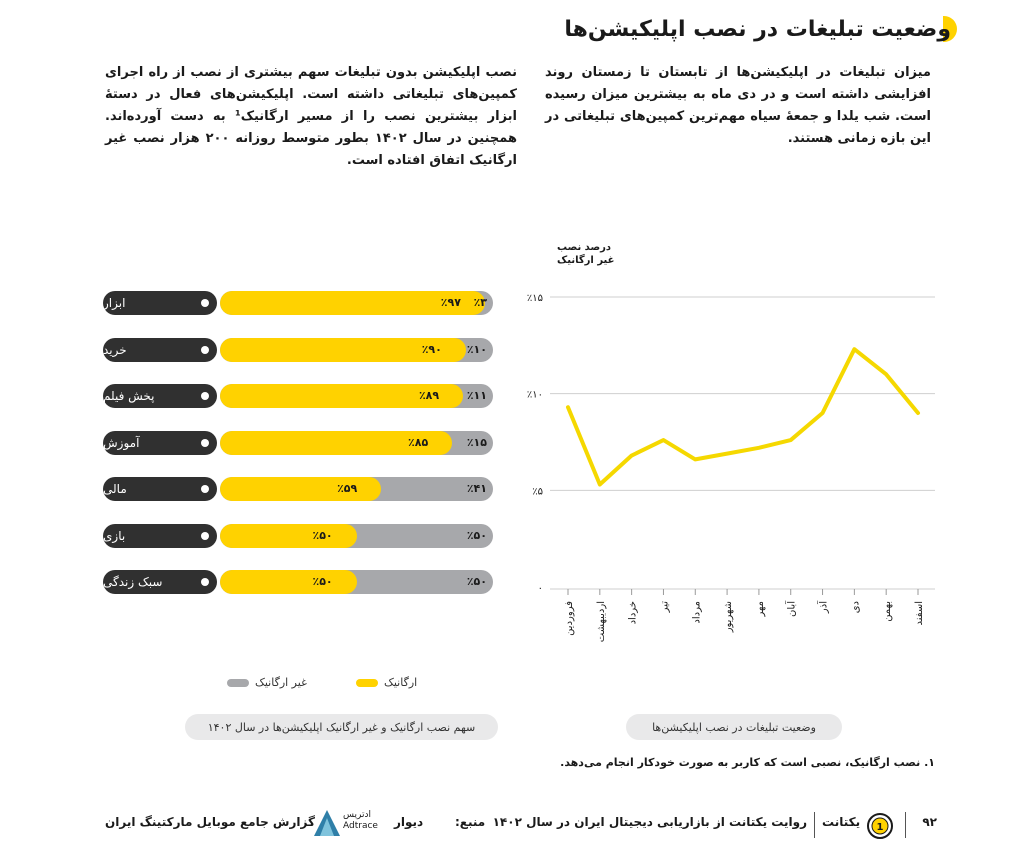 The height and width of the screenshot is (845, 1015). I want to click on bar-category-text: سبک زندگی, so click(133, 582).